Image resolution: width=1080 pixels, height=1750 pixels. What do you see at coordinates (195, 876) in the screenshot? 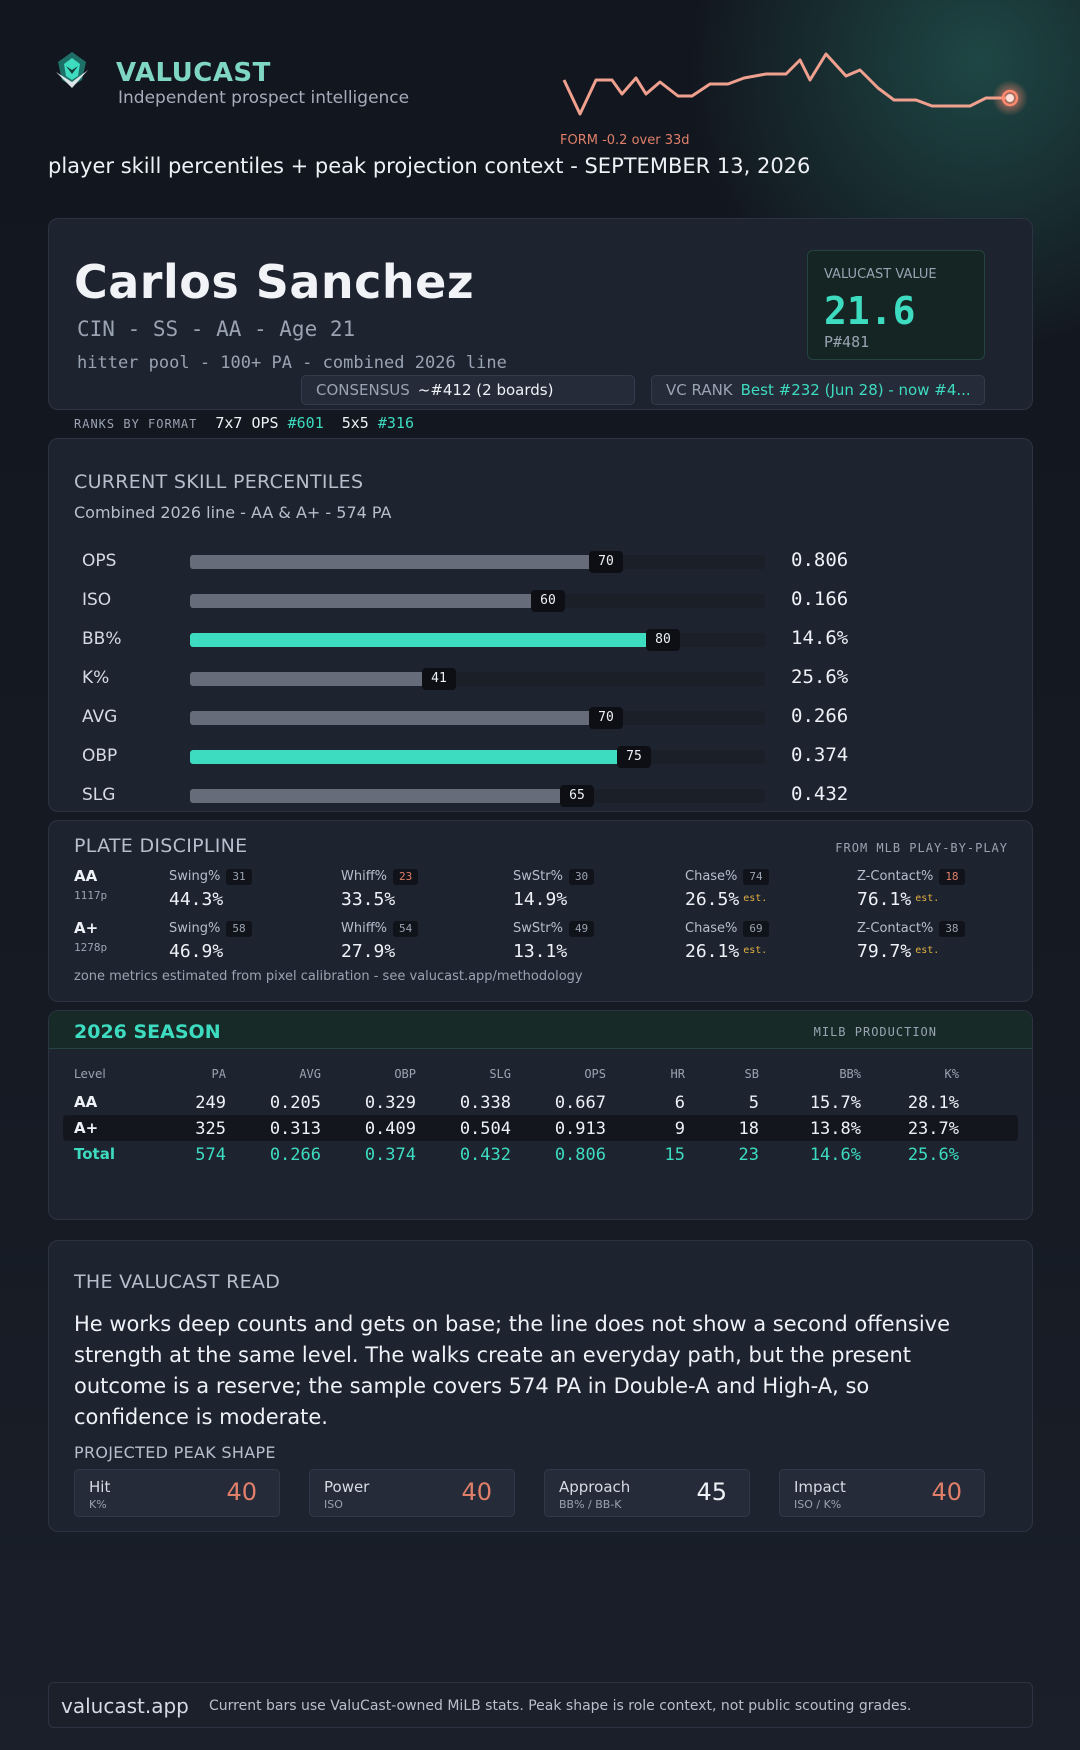
I see `plate-metric-name: Swing%` at bounding box center [195, 876].